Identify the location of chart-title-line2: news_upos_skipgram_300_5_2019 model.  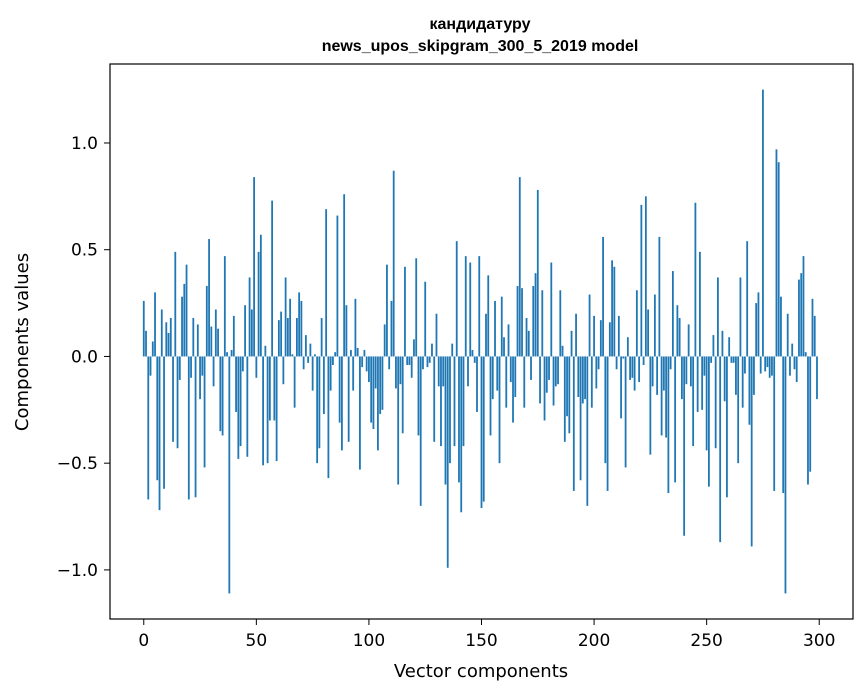
(480, 46).